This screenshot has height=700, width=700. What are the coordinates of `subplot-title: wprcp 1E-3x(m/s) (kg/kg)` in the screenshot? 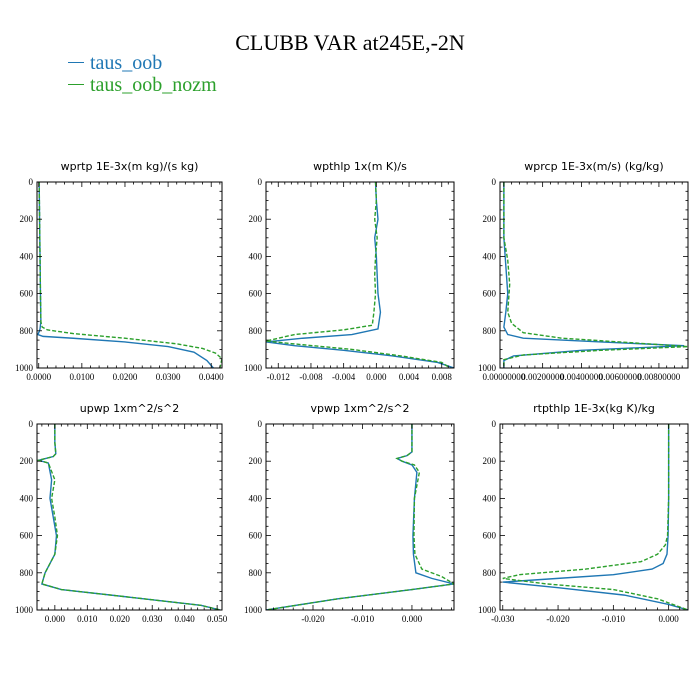 It's located at (593, 166).